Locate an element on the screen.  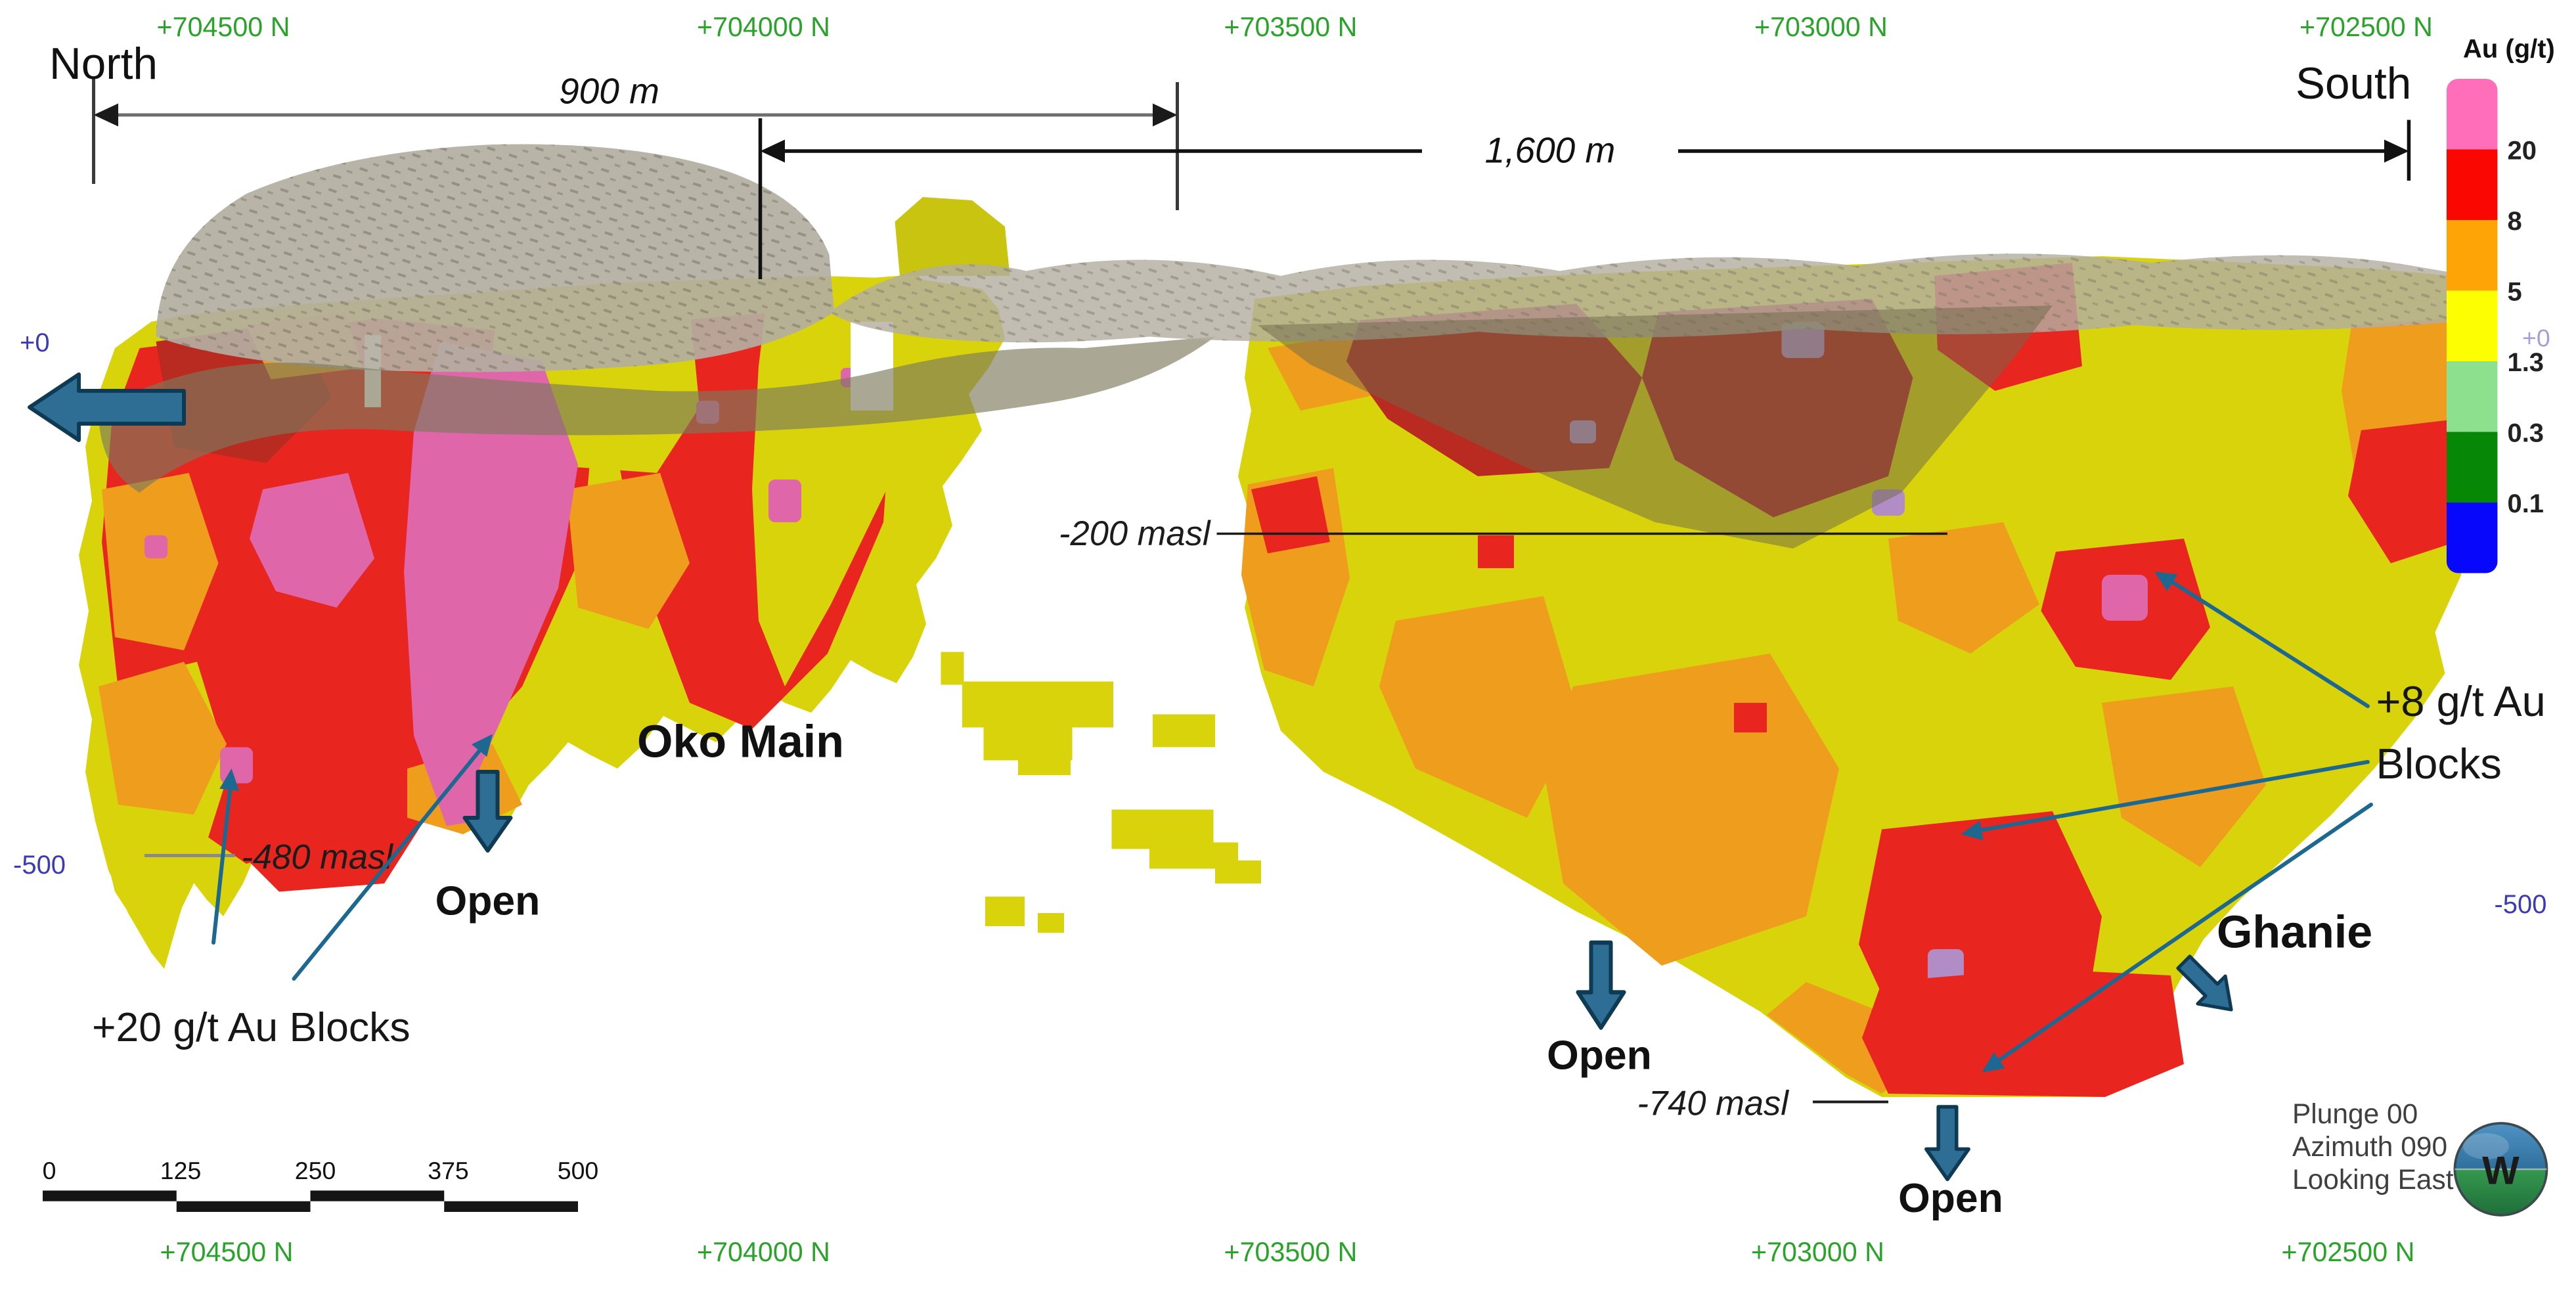
elev-left-surface: +0 is located at coordinates (35, 342).